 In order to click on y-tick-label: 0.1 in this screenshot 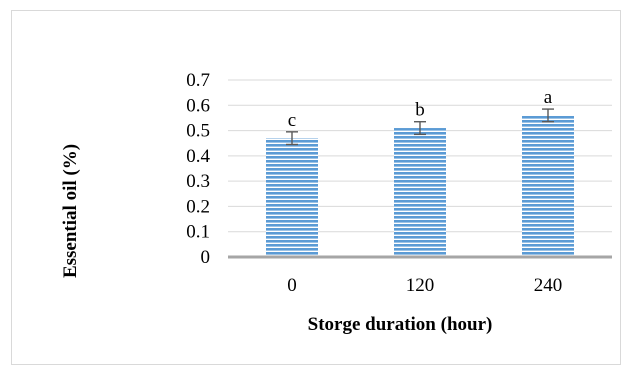, I will do `click(198, 232)`.